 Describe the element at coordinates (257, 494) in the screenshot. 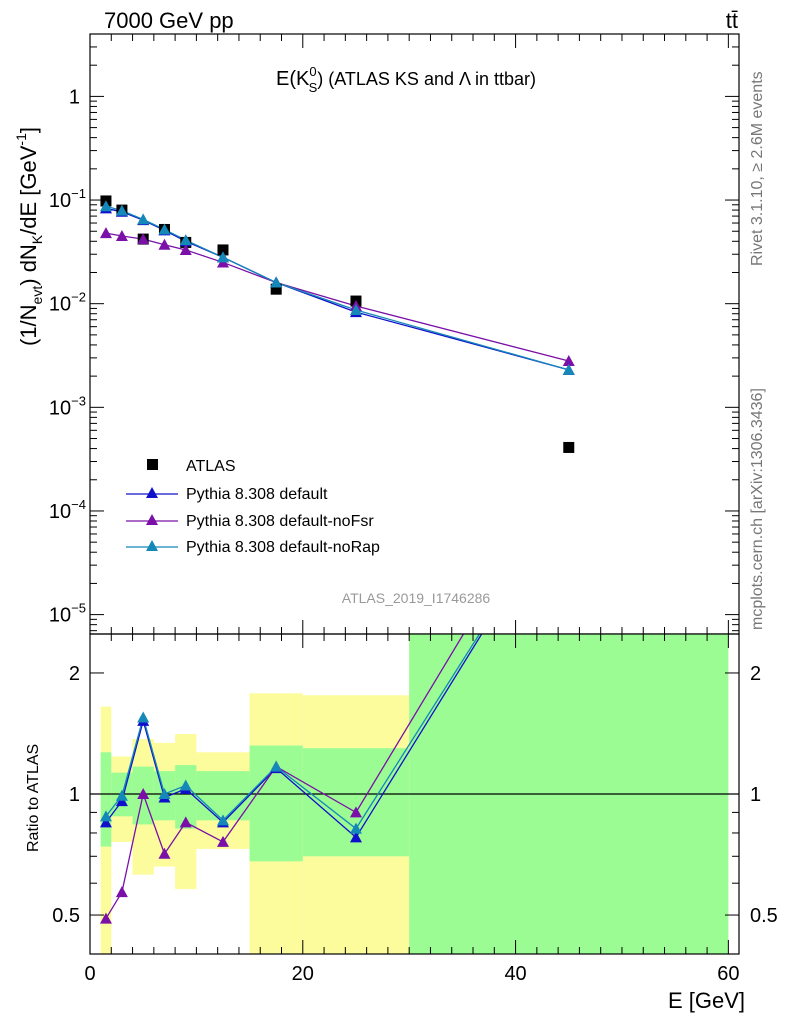

I see `legend-label-default: Pythia 8.308 default` at that location.